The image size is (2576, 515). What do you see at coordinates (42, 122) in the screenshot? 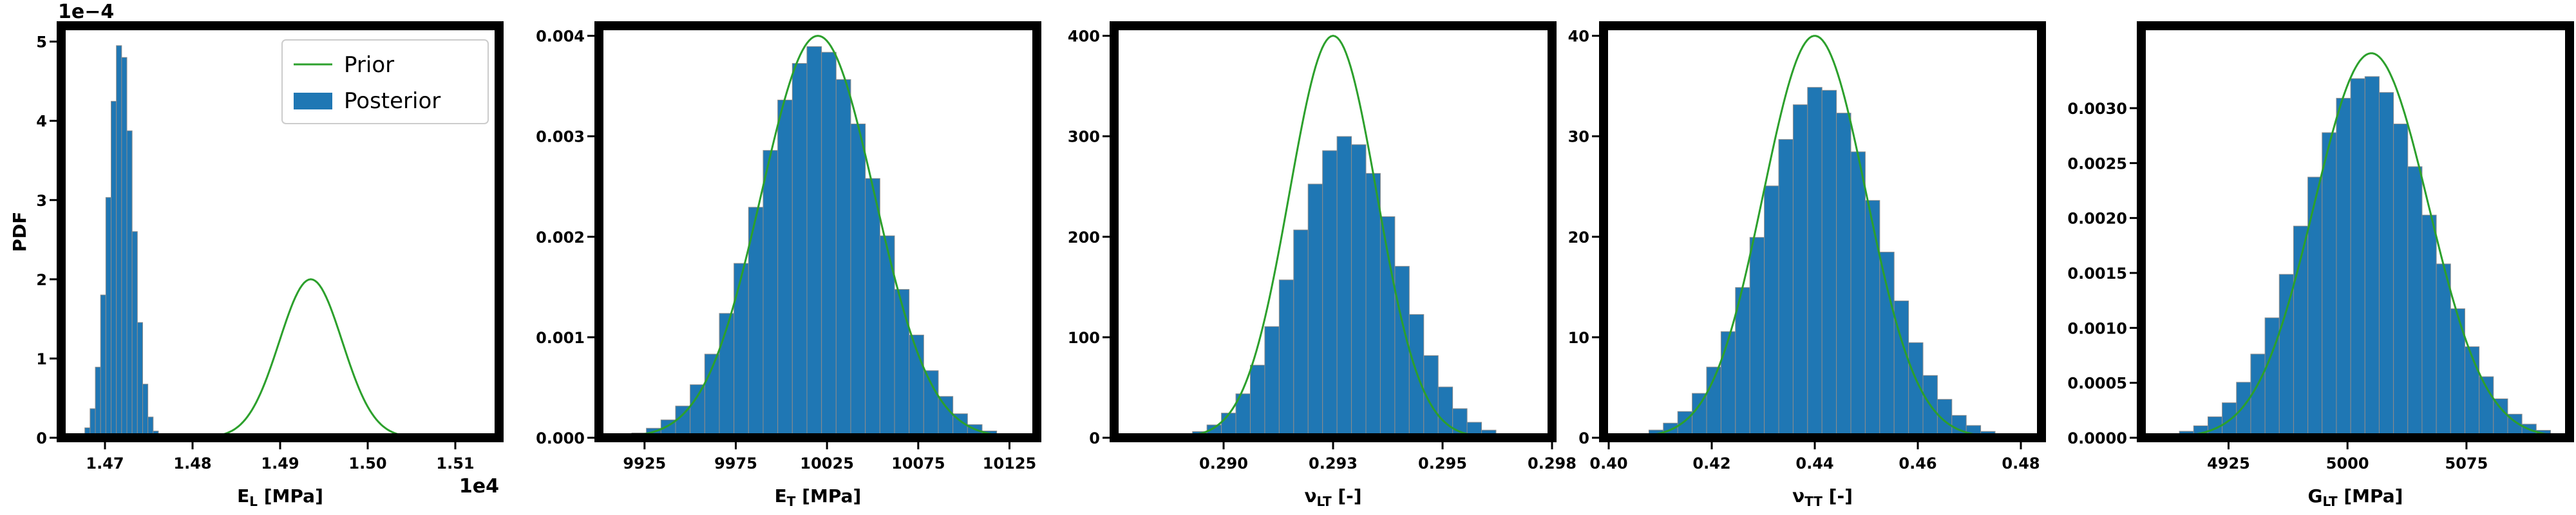
I see `y-tick-label: 4` at bounding box center [42, 122].